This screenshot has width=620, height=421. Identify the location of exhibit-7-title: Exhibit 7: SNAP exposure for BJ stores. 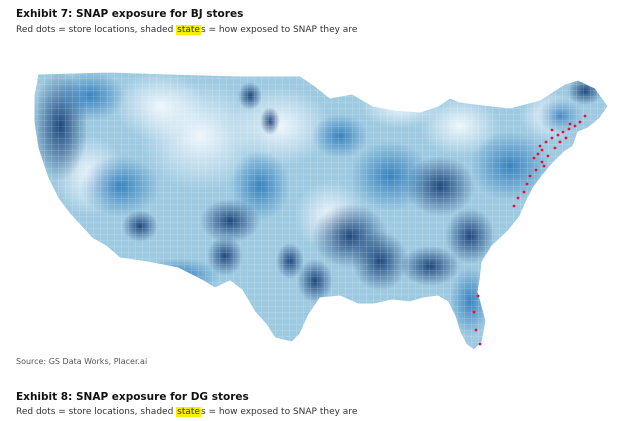
(130, 14).